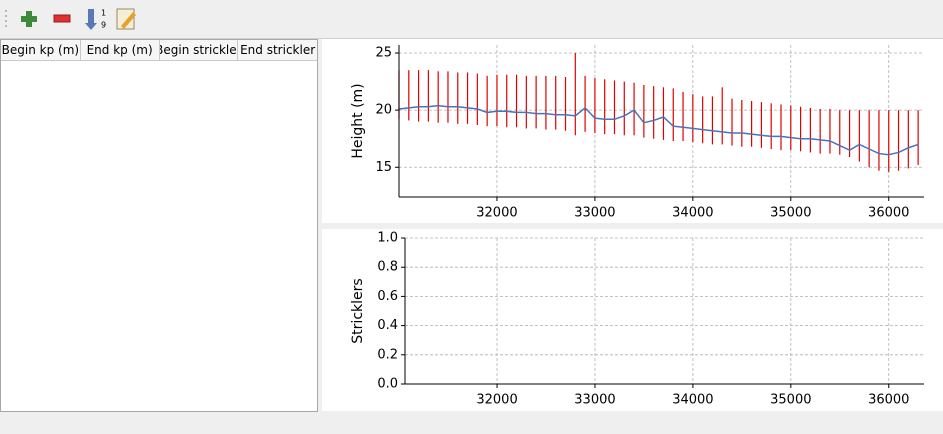  What do you see at coordinates (358, 120) in the screenshot?
I see `y-axis-label: Height (m)` at bounding box center [358, 120].